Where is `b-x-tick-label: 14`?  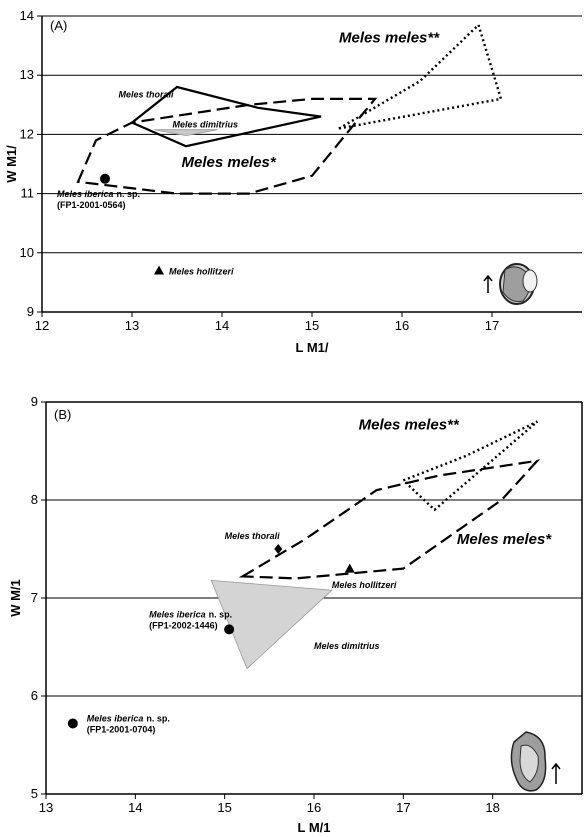 b-x-tick-label: 14 is located at coordinates (135, 807).